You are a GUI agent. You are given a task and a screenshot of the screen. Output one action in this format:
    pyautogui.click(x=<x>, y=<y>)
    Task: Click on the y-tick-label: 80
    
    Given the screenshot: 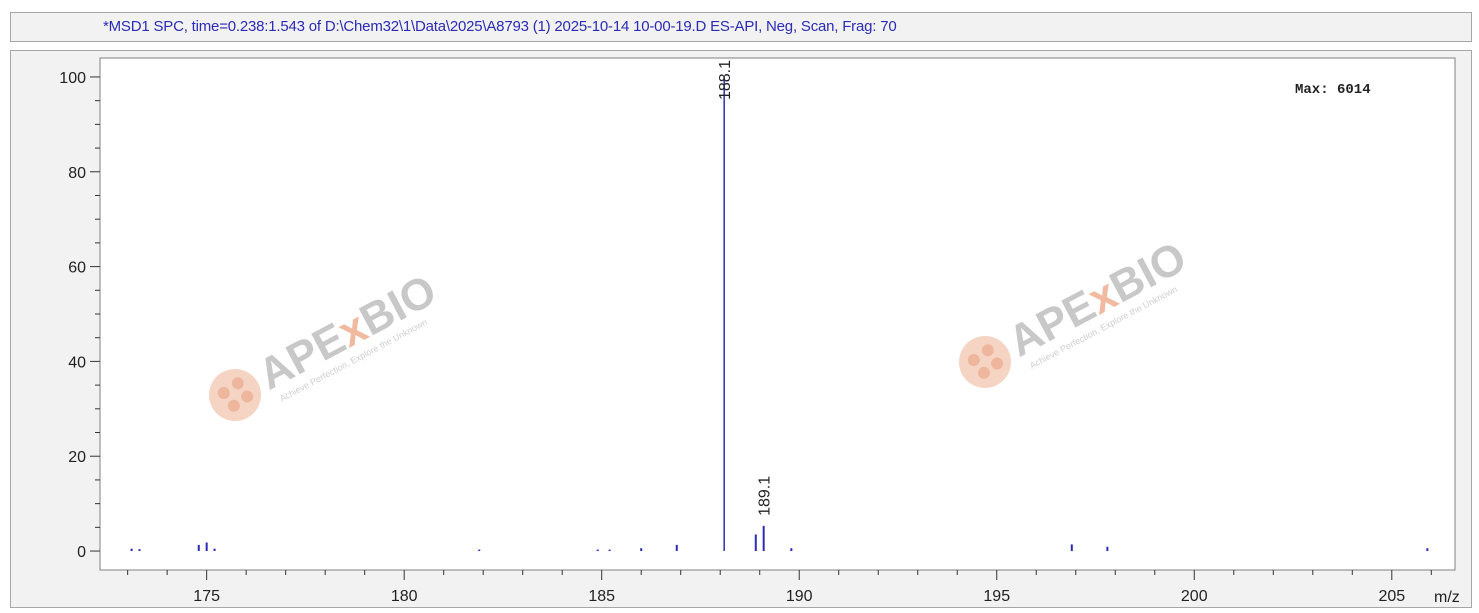 What is the action you would take?
    pyautogui.click(x=77, y=173)
    